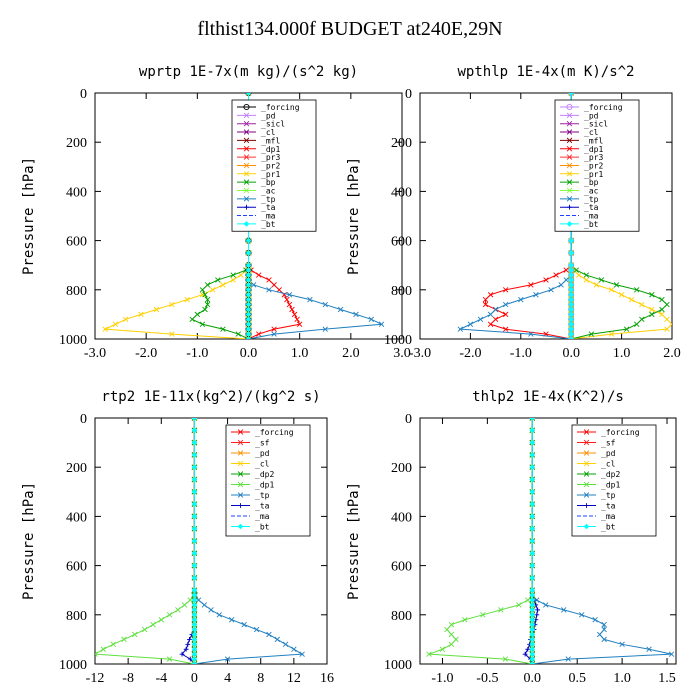  What do you see at coordinates (258, 149) in the screenshot?
I see `legend-entry: _dp1` at bounding box center [258, 149].